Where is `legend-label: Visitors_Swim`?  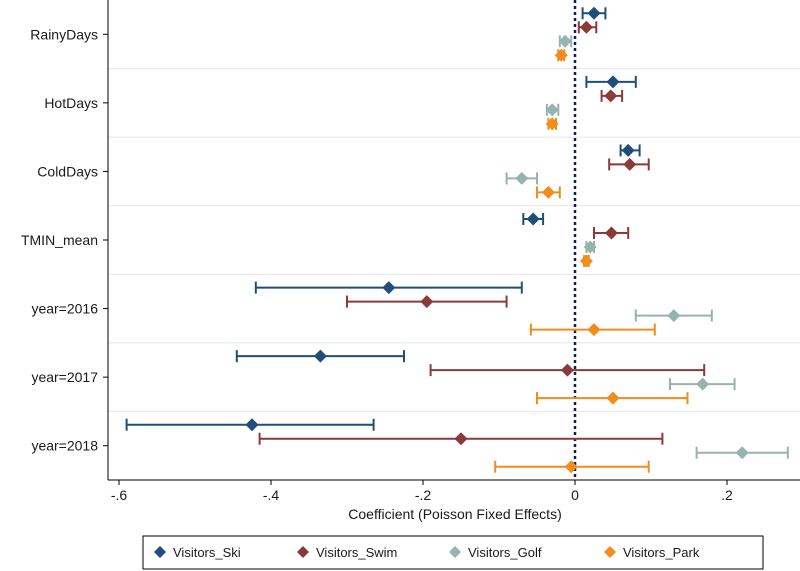 legend-label: Visitors_Swim is located at coordinates (356, 552).